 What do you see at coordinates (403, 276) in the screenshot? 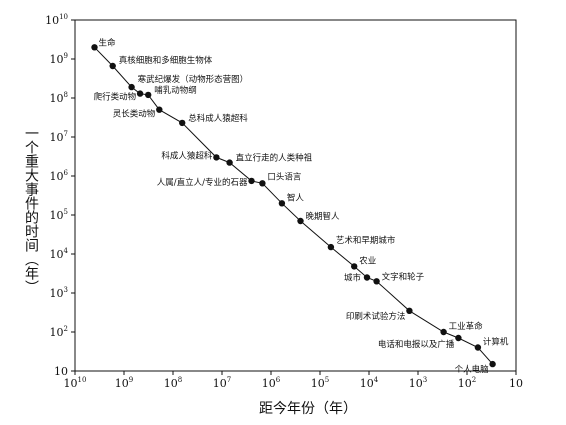
I see `data-label: 文字和轮子` at bounding box center [403, 276].